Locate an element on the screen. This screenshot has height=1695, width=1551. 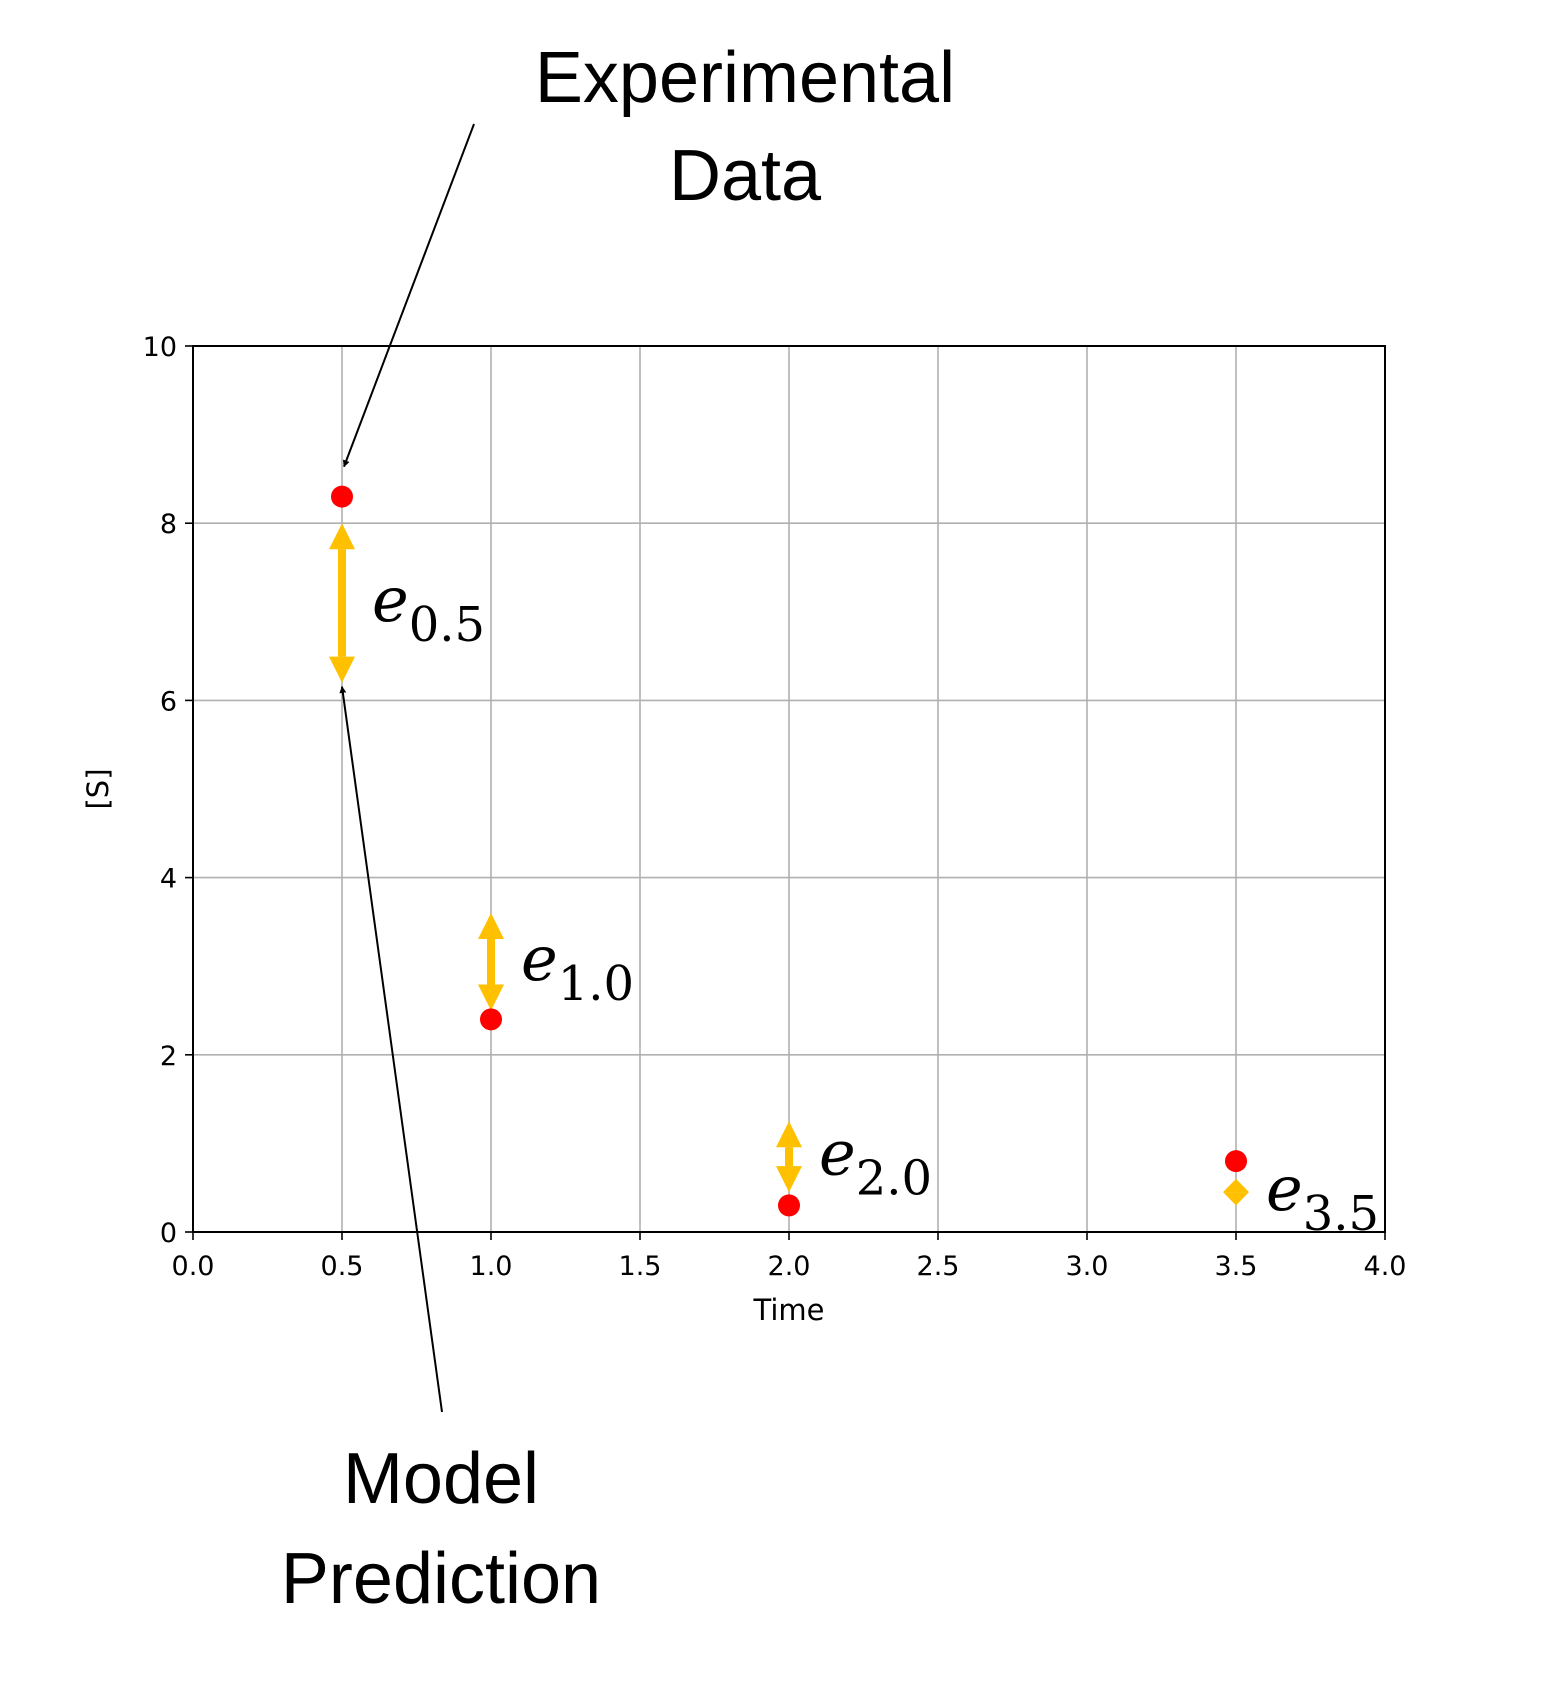
error-label: e2.0 is located at coordinates (875, 1162).